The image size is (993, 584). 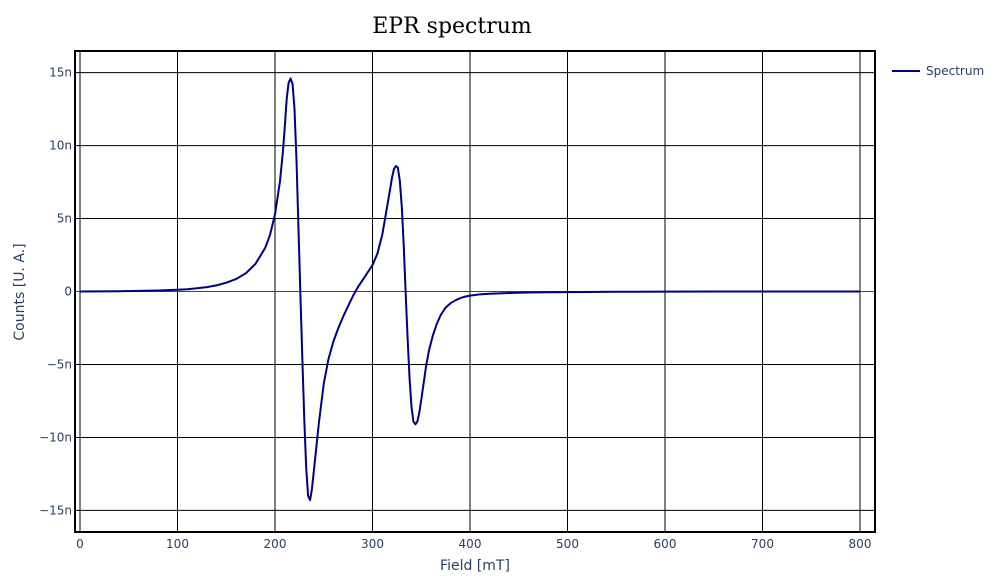 I want to click on y-tick-label: 15n, so click(x=60, y=73).